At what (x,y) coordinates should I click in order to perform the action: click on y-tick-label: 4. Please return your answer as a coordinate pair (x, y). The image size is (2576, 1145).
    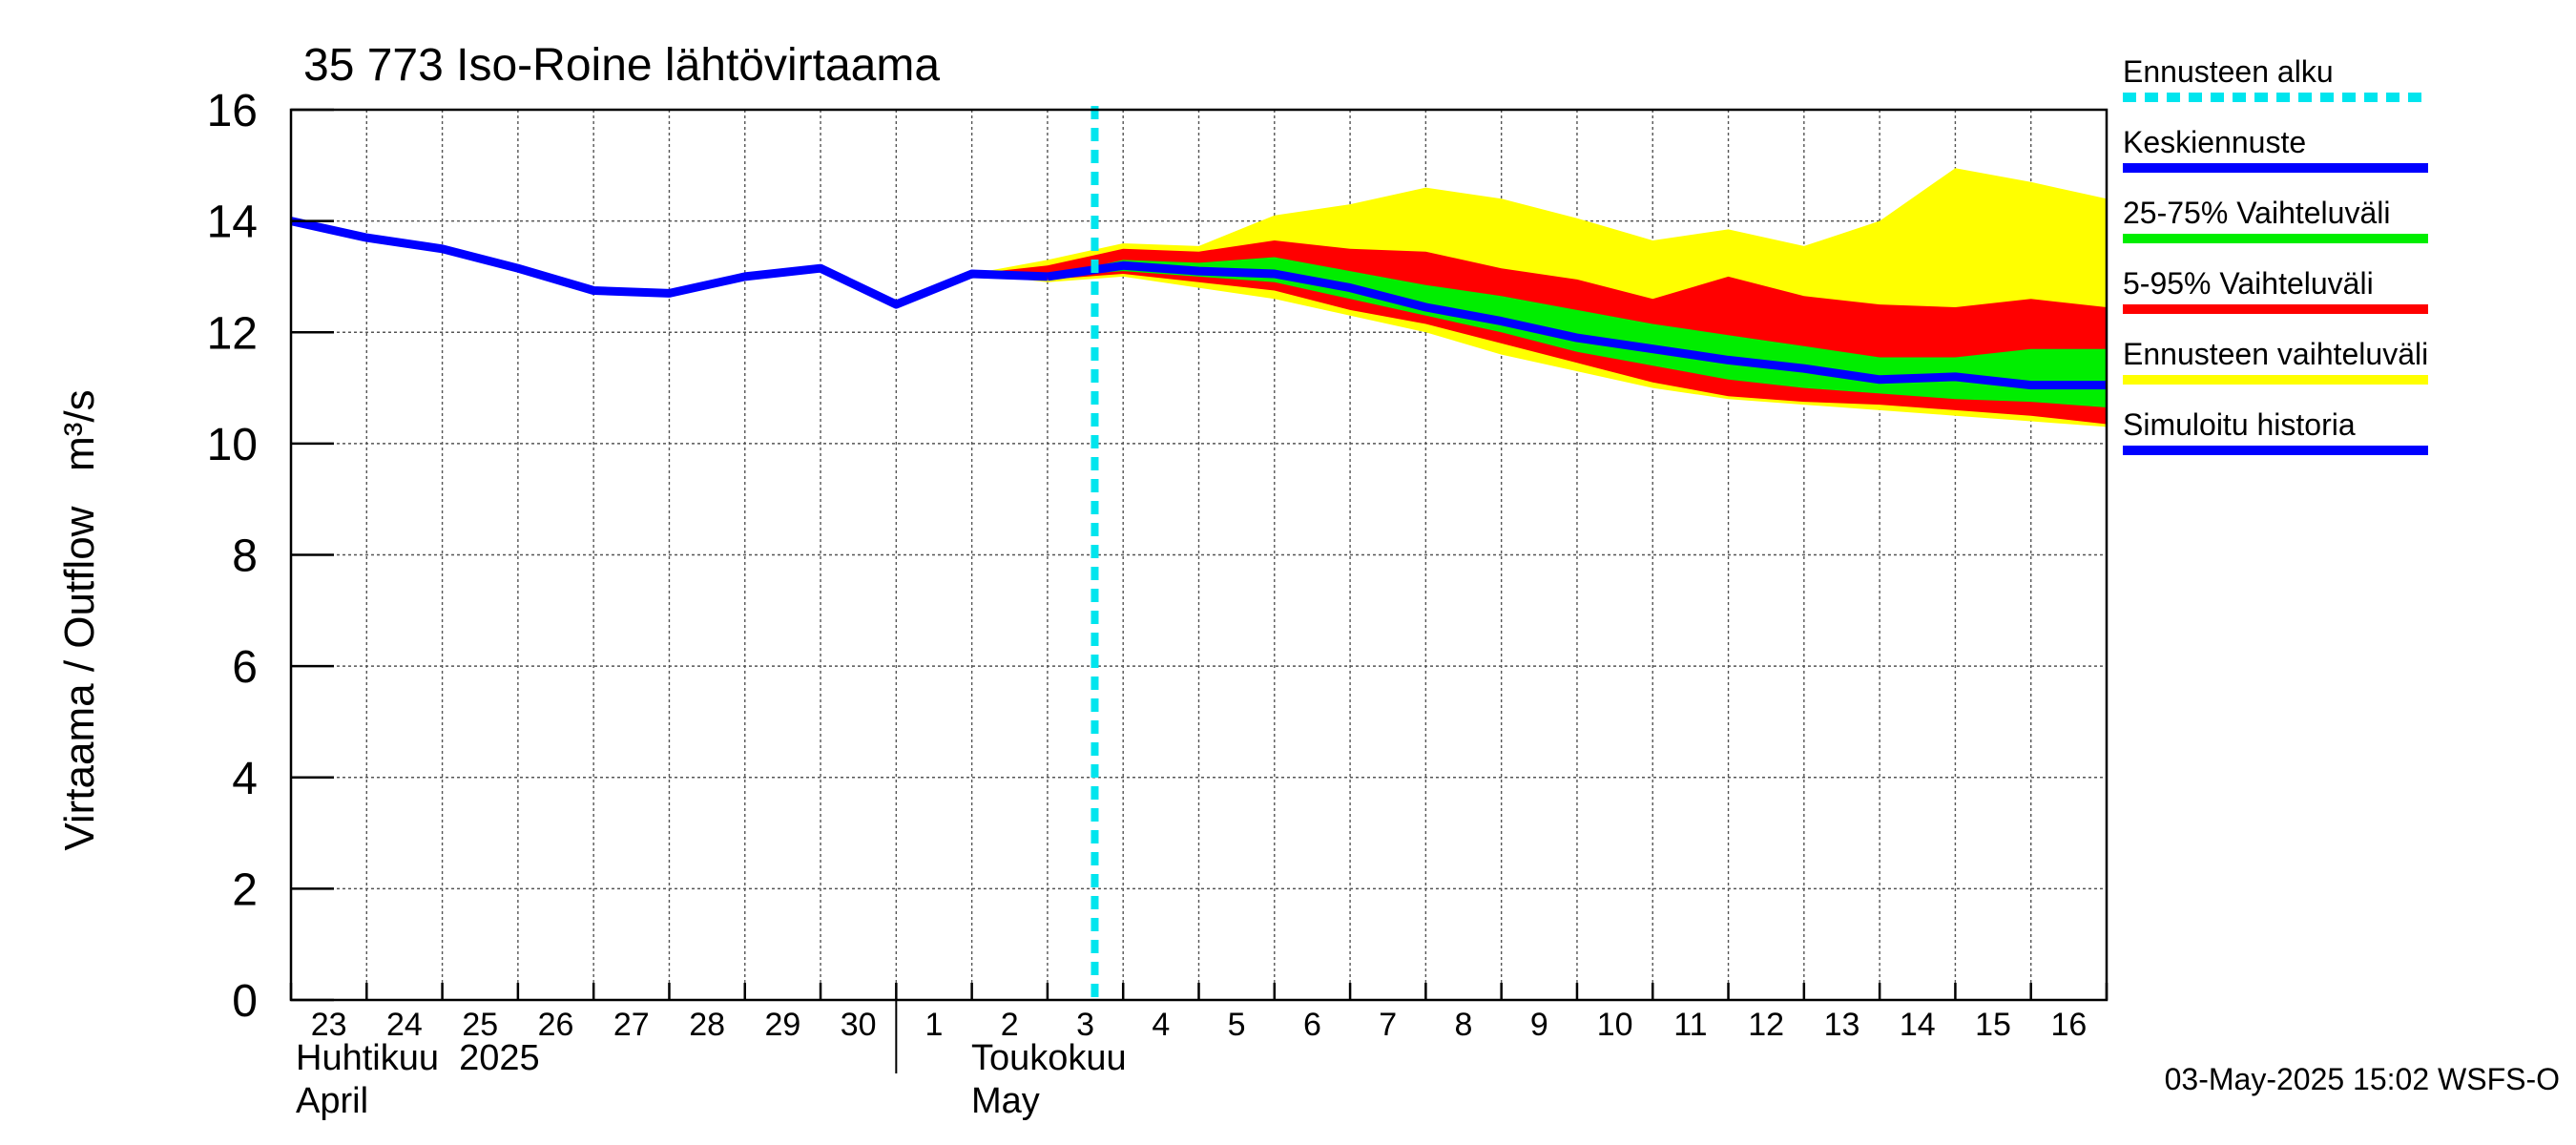
    Looking at the image, I should click on (245, 779).